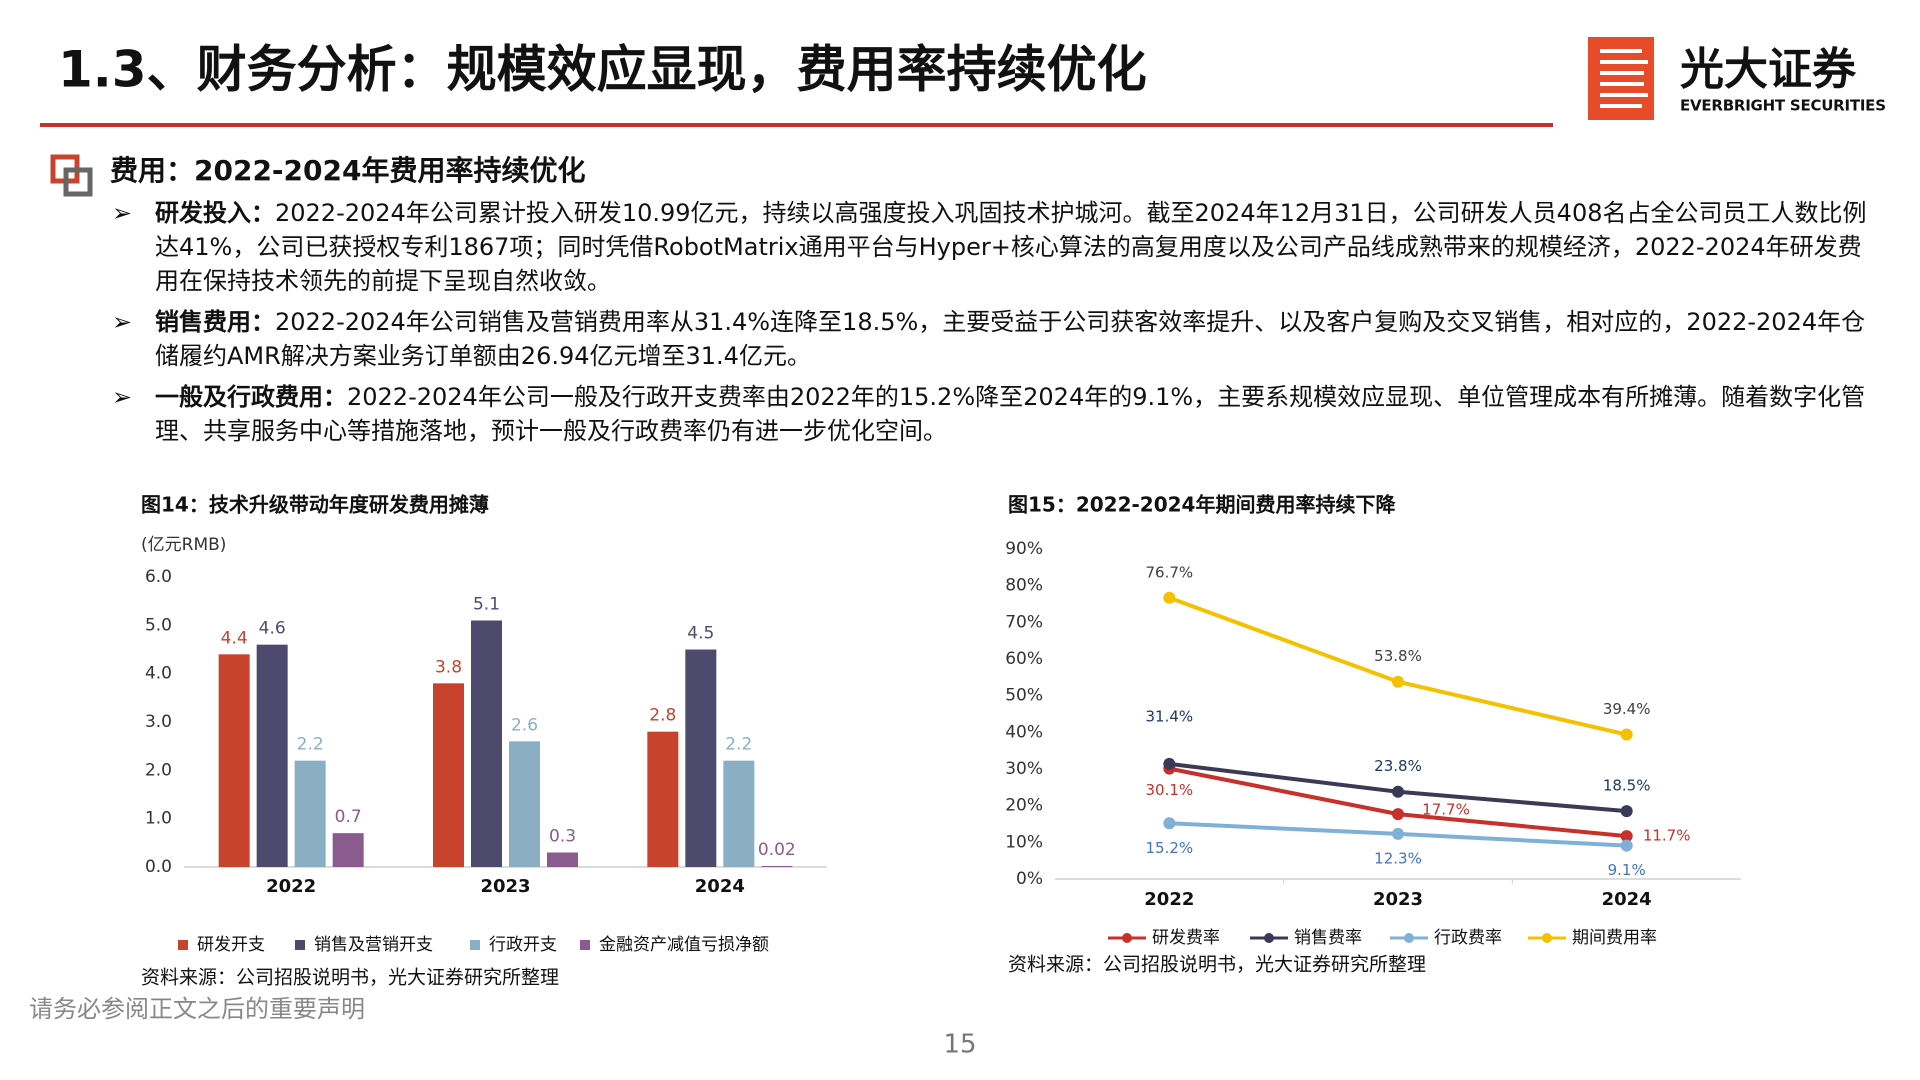 The image size is (1920, 1080). What do you see at coordinates (777, 850) in the screenshot?
I see `value-label: 0.02` at bounding box center [777, 850].